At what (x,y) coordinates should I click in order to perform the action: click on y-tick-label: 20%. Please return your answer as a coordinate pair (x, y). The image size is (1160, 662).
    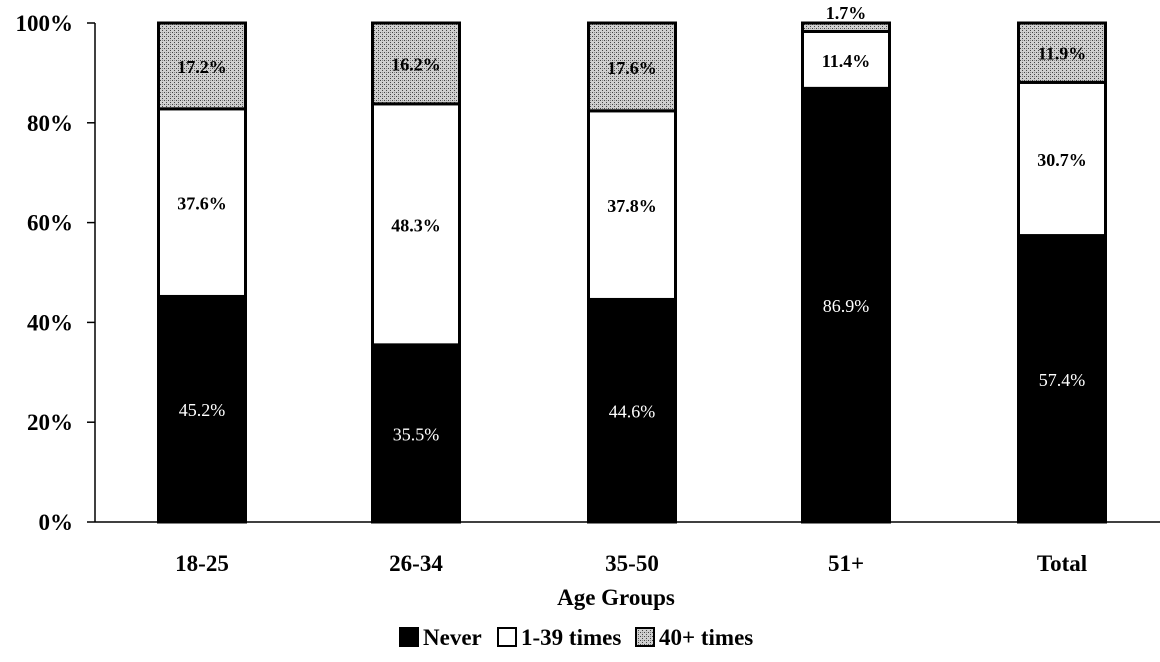
    Looking at the image, I should click on (50, 422).